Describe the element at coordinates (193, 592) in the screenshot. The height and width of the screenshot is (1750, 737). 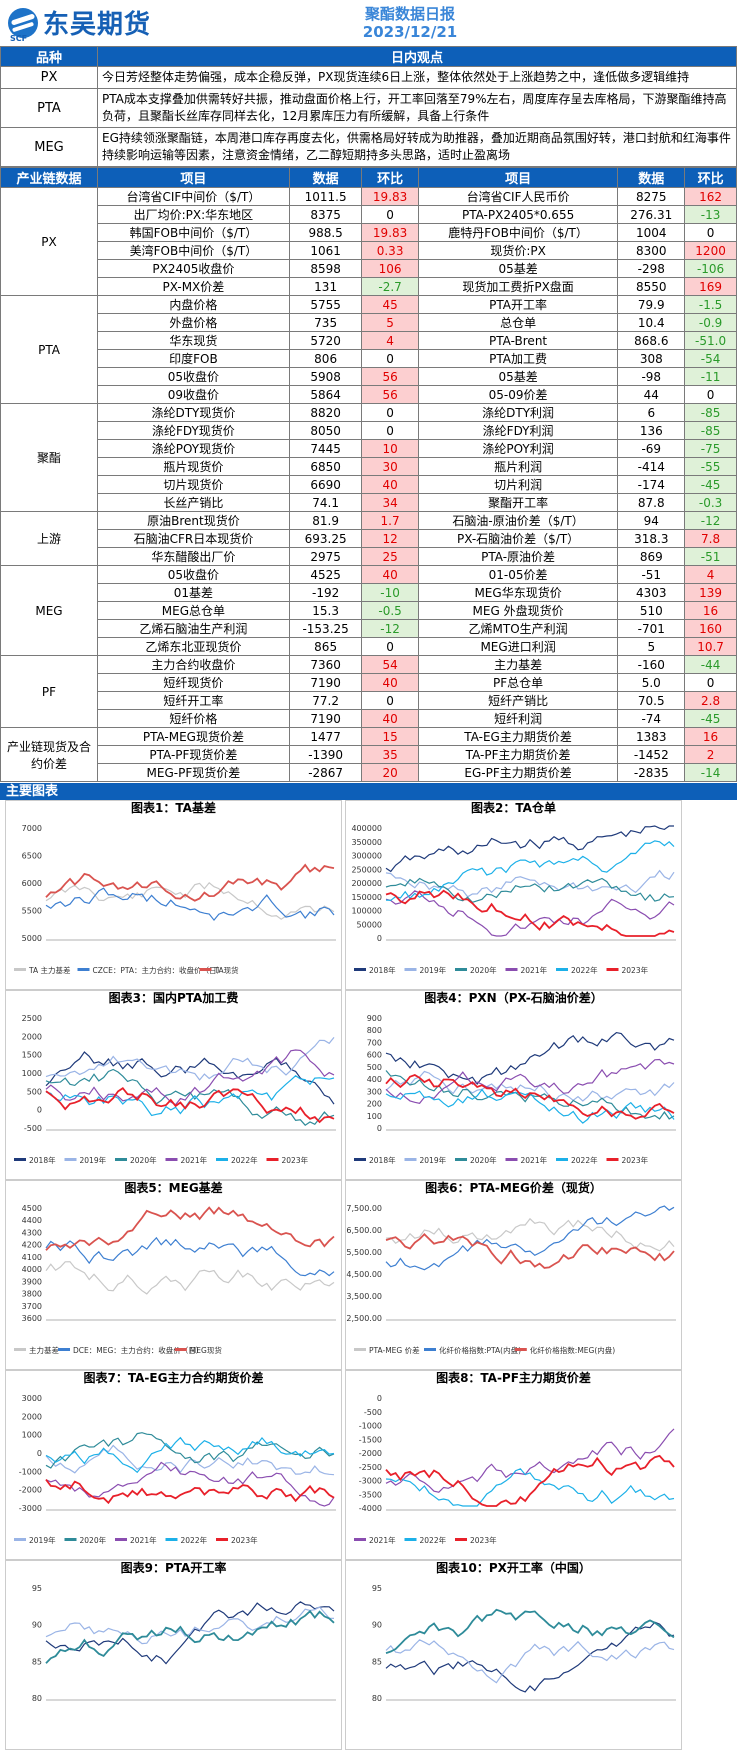
I see `item-name: 01基差` at that location.